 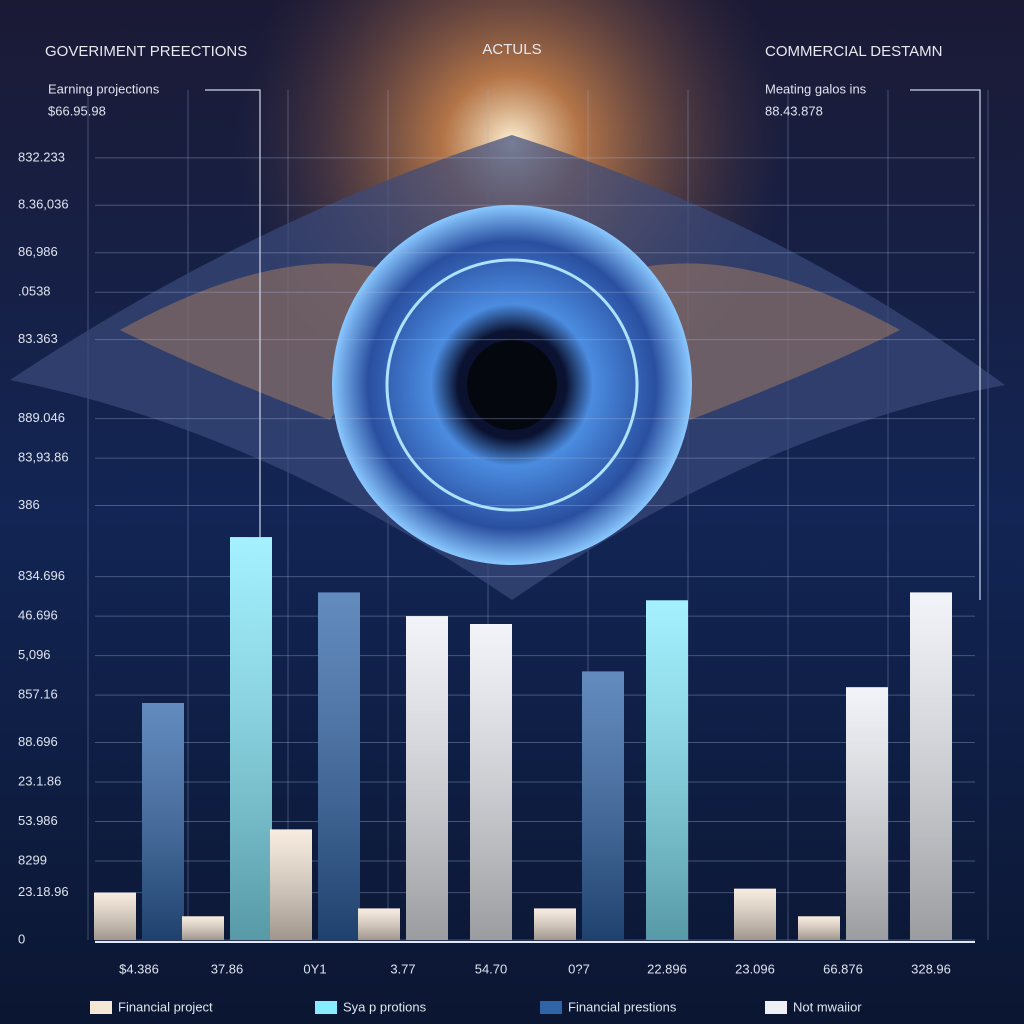 What do you see at coordinates (622, 1006) in the screenshot?
I see `legend-label: Financial prestions` at bounding box center [622, 1006].